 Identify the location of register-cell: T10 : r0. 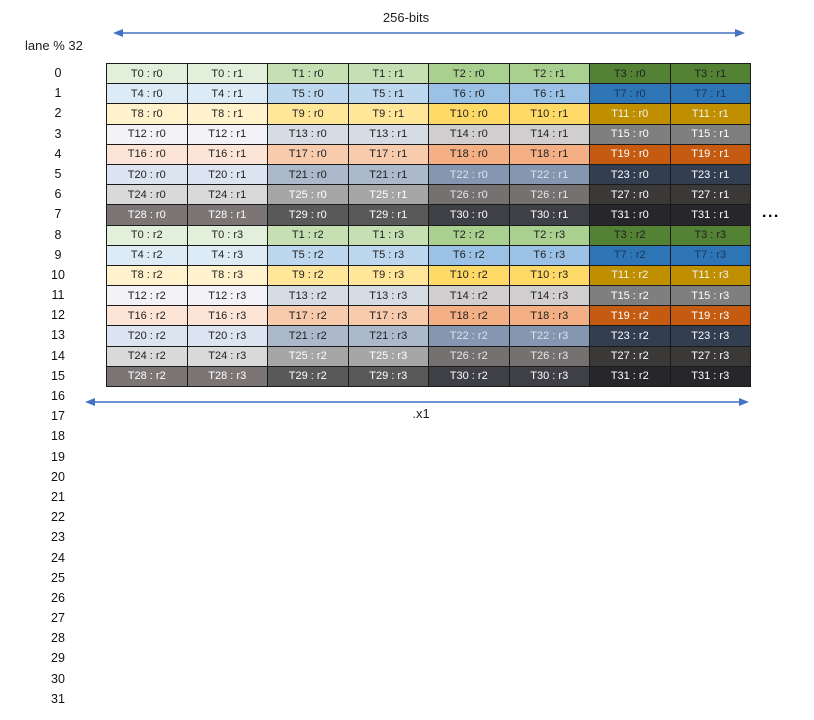
(469, 114).